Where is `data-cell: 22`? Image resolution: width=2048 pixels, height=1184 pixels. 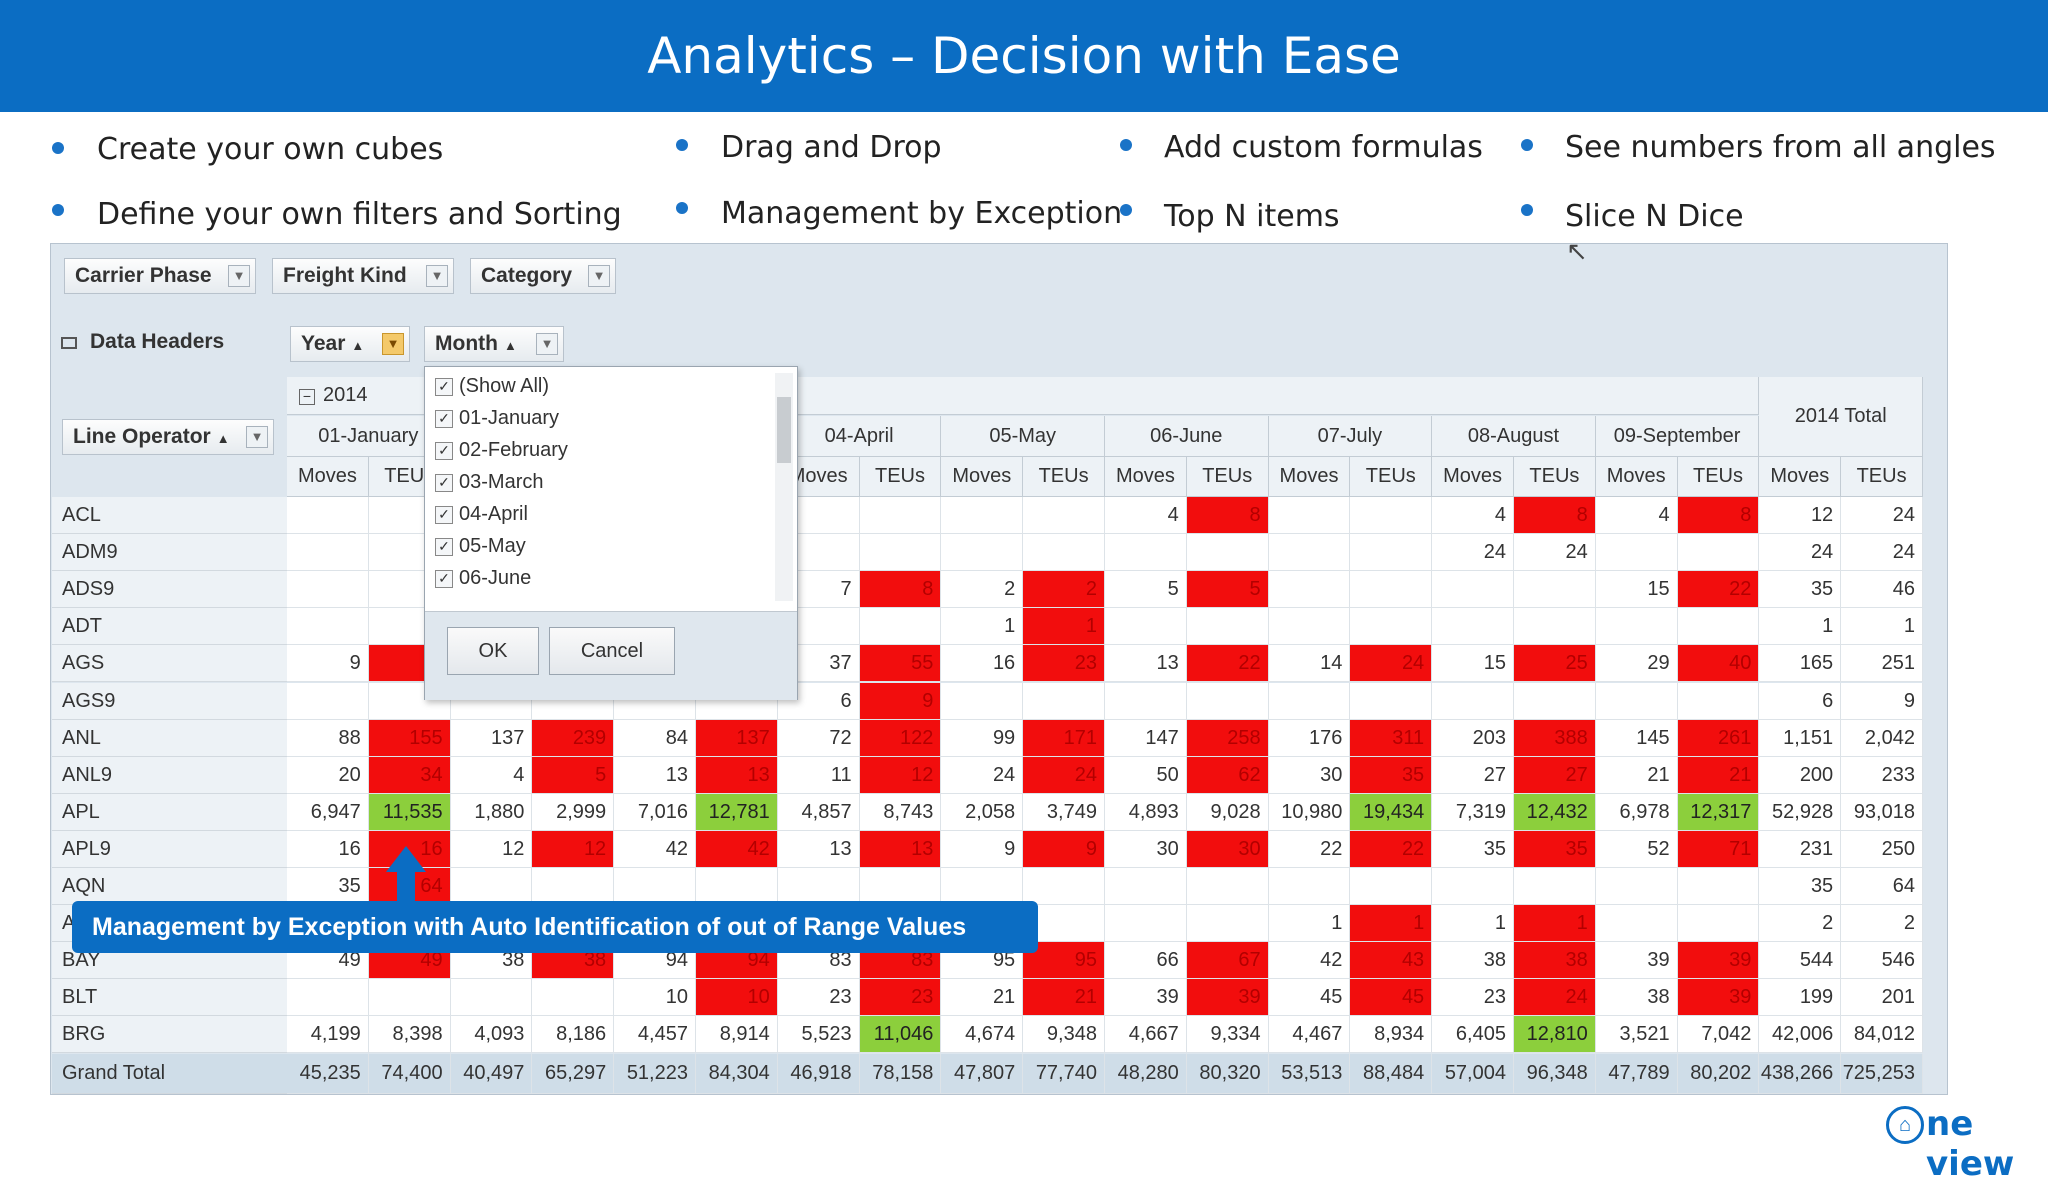 data-cell: 22 is located at coordinates (1391, 849).